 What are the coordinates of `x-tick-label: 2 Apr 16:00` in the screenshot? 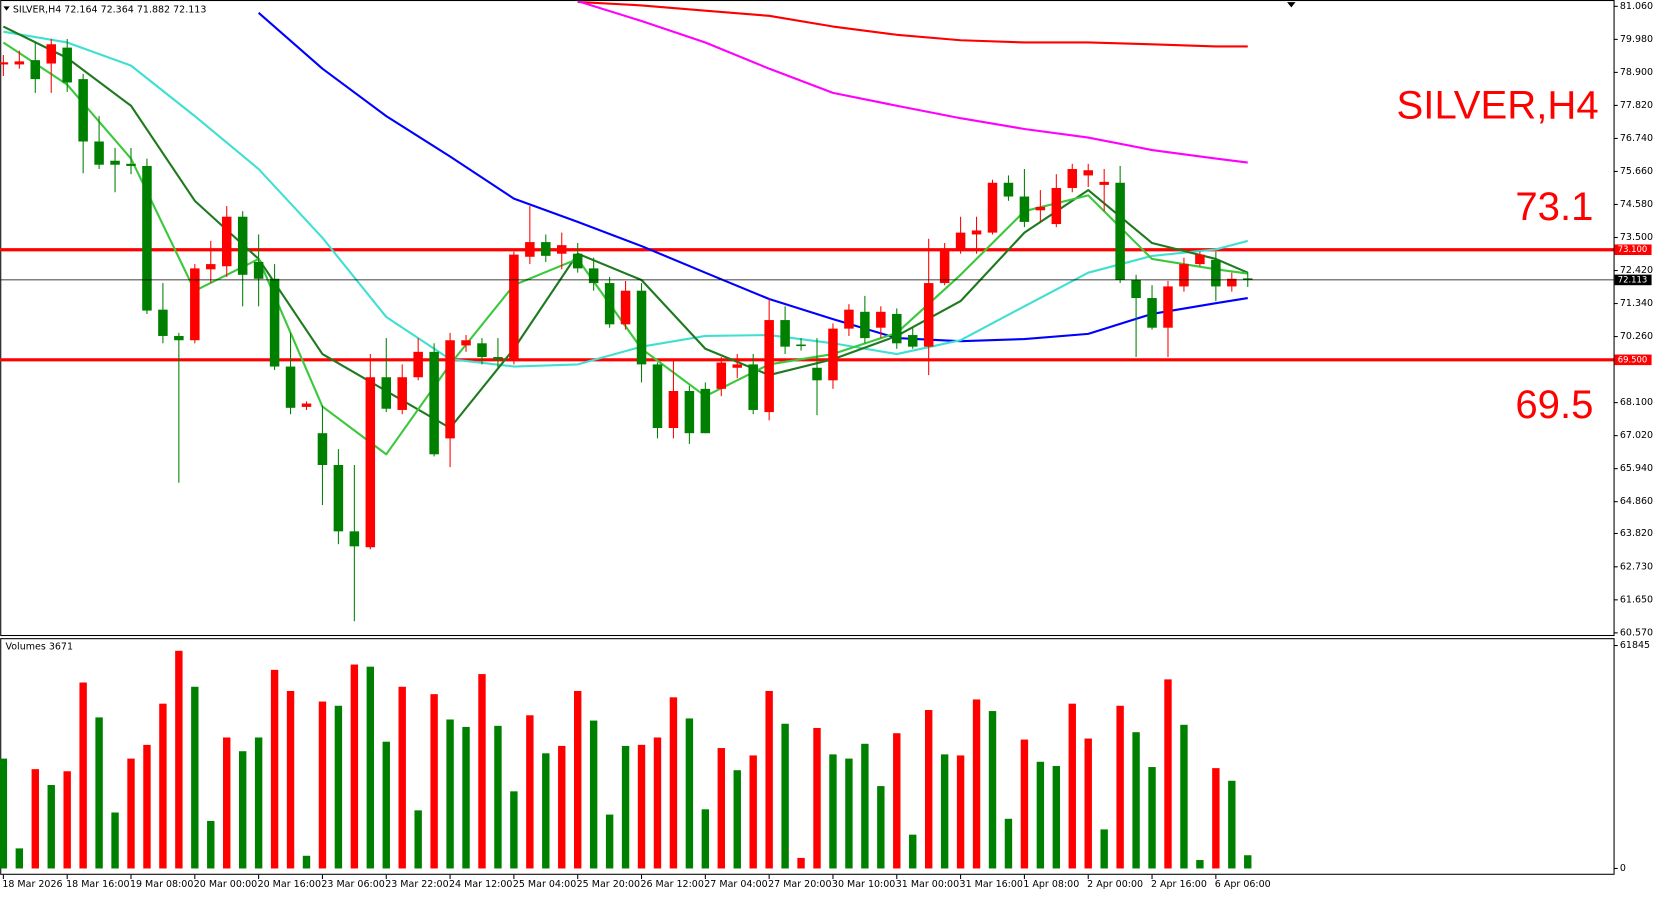 It's located at (1179, 884).